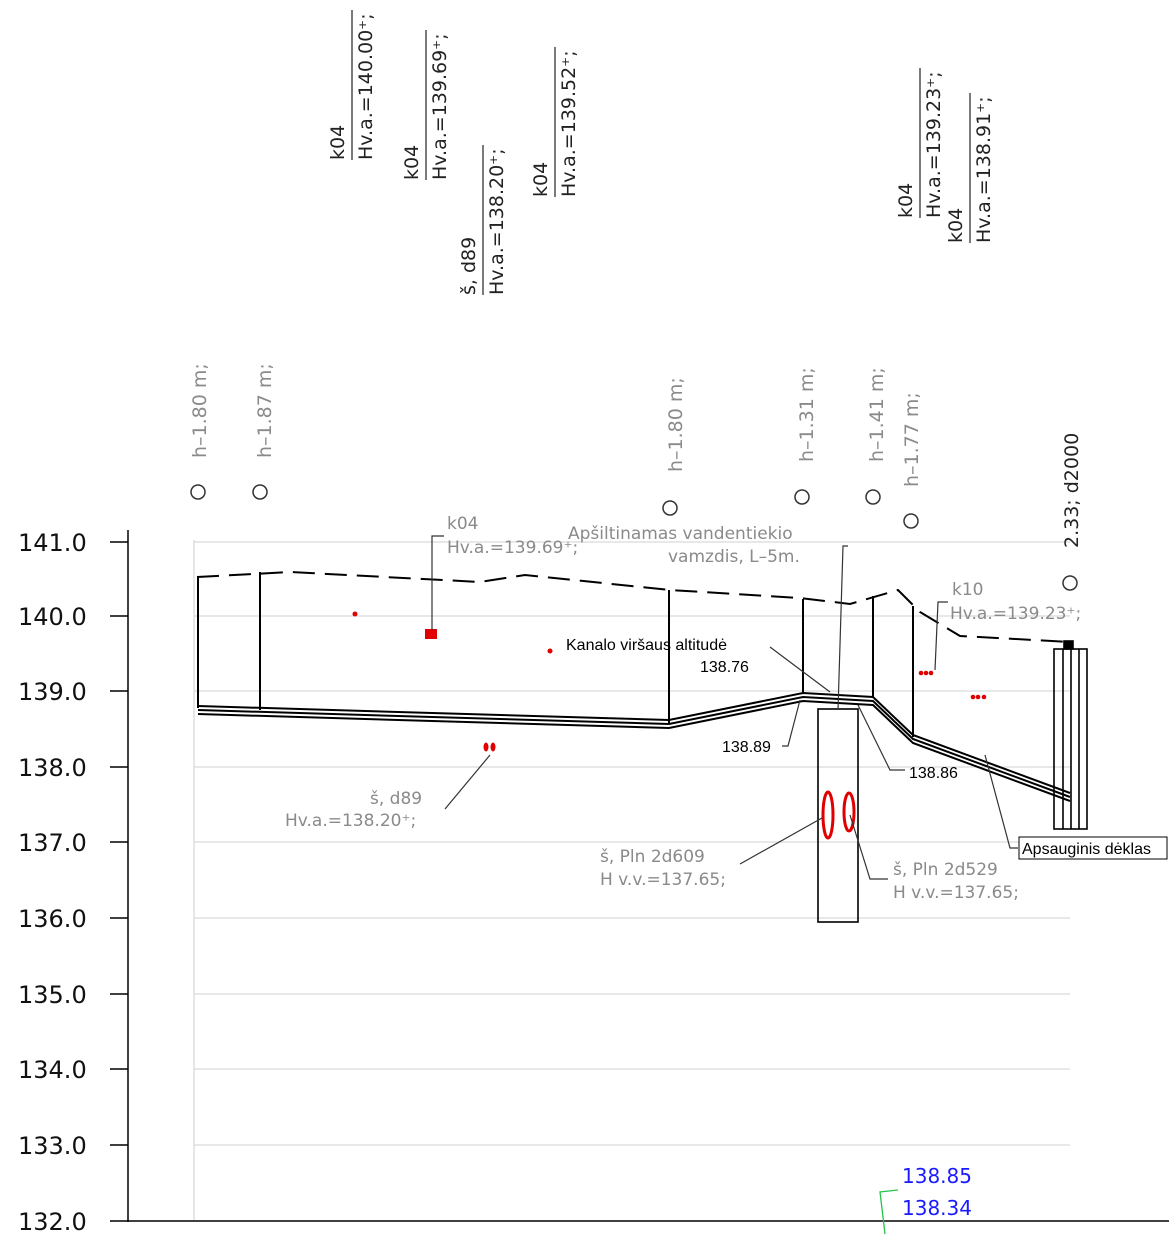  I want to click on y-label: 134.0, so click(52, 1070).